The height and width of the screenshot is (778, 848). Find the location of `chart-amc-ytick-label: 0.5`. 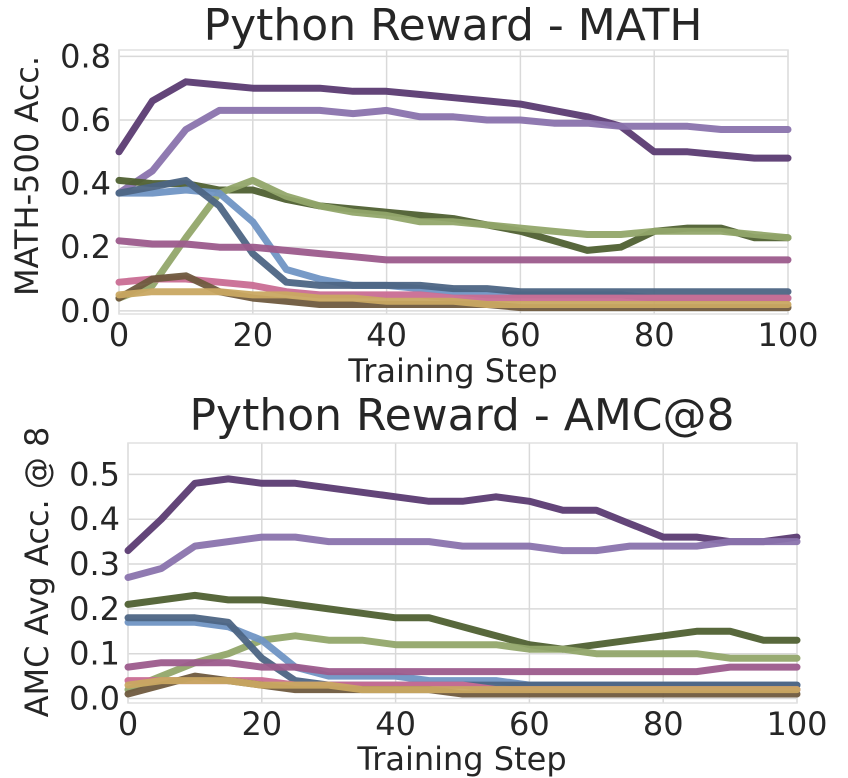

chart-amc-ytick-label: 0.5 is located at coordinates (94, 474).